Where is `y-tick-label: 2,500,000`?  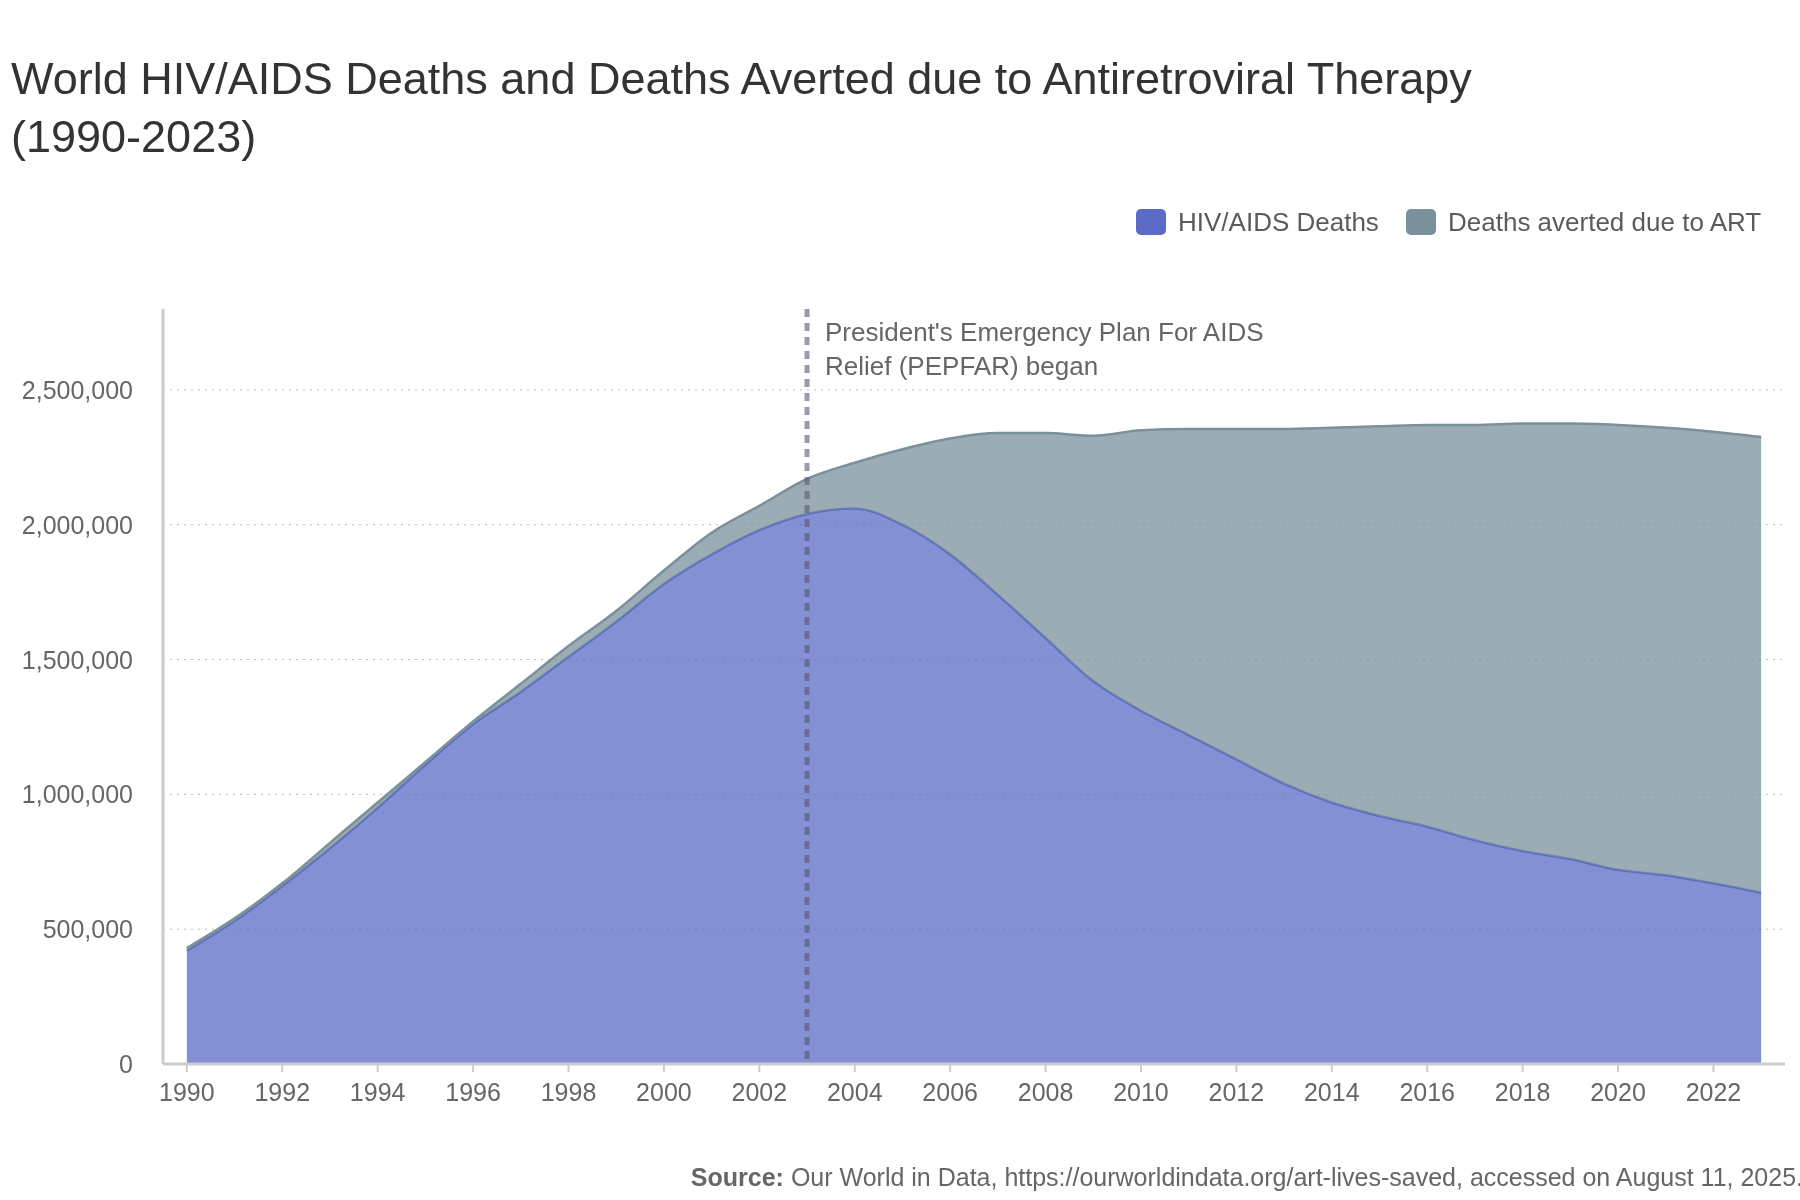 y-tick-label: 2,500,000 is located at coordinates (77, 389).